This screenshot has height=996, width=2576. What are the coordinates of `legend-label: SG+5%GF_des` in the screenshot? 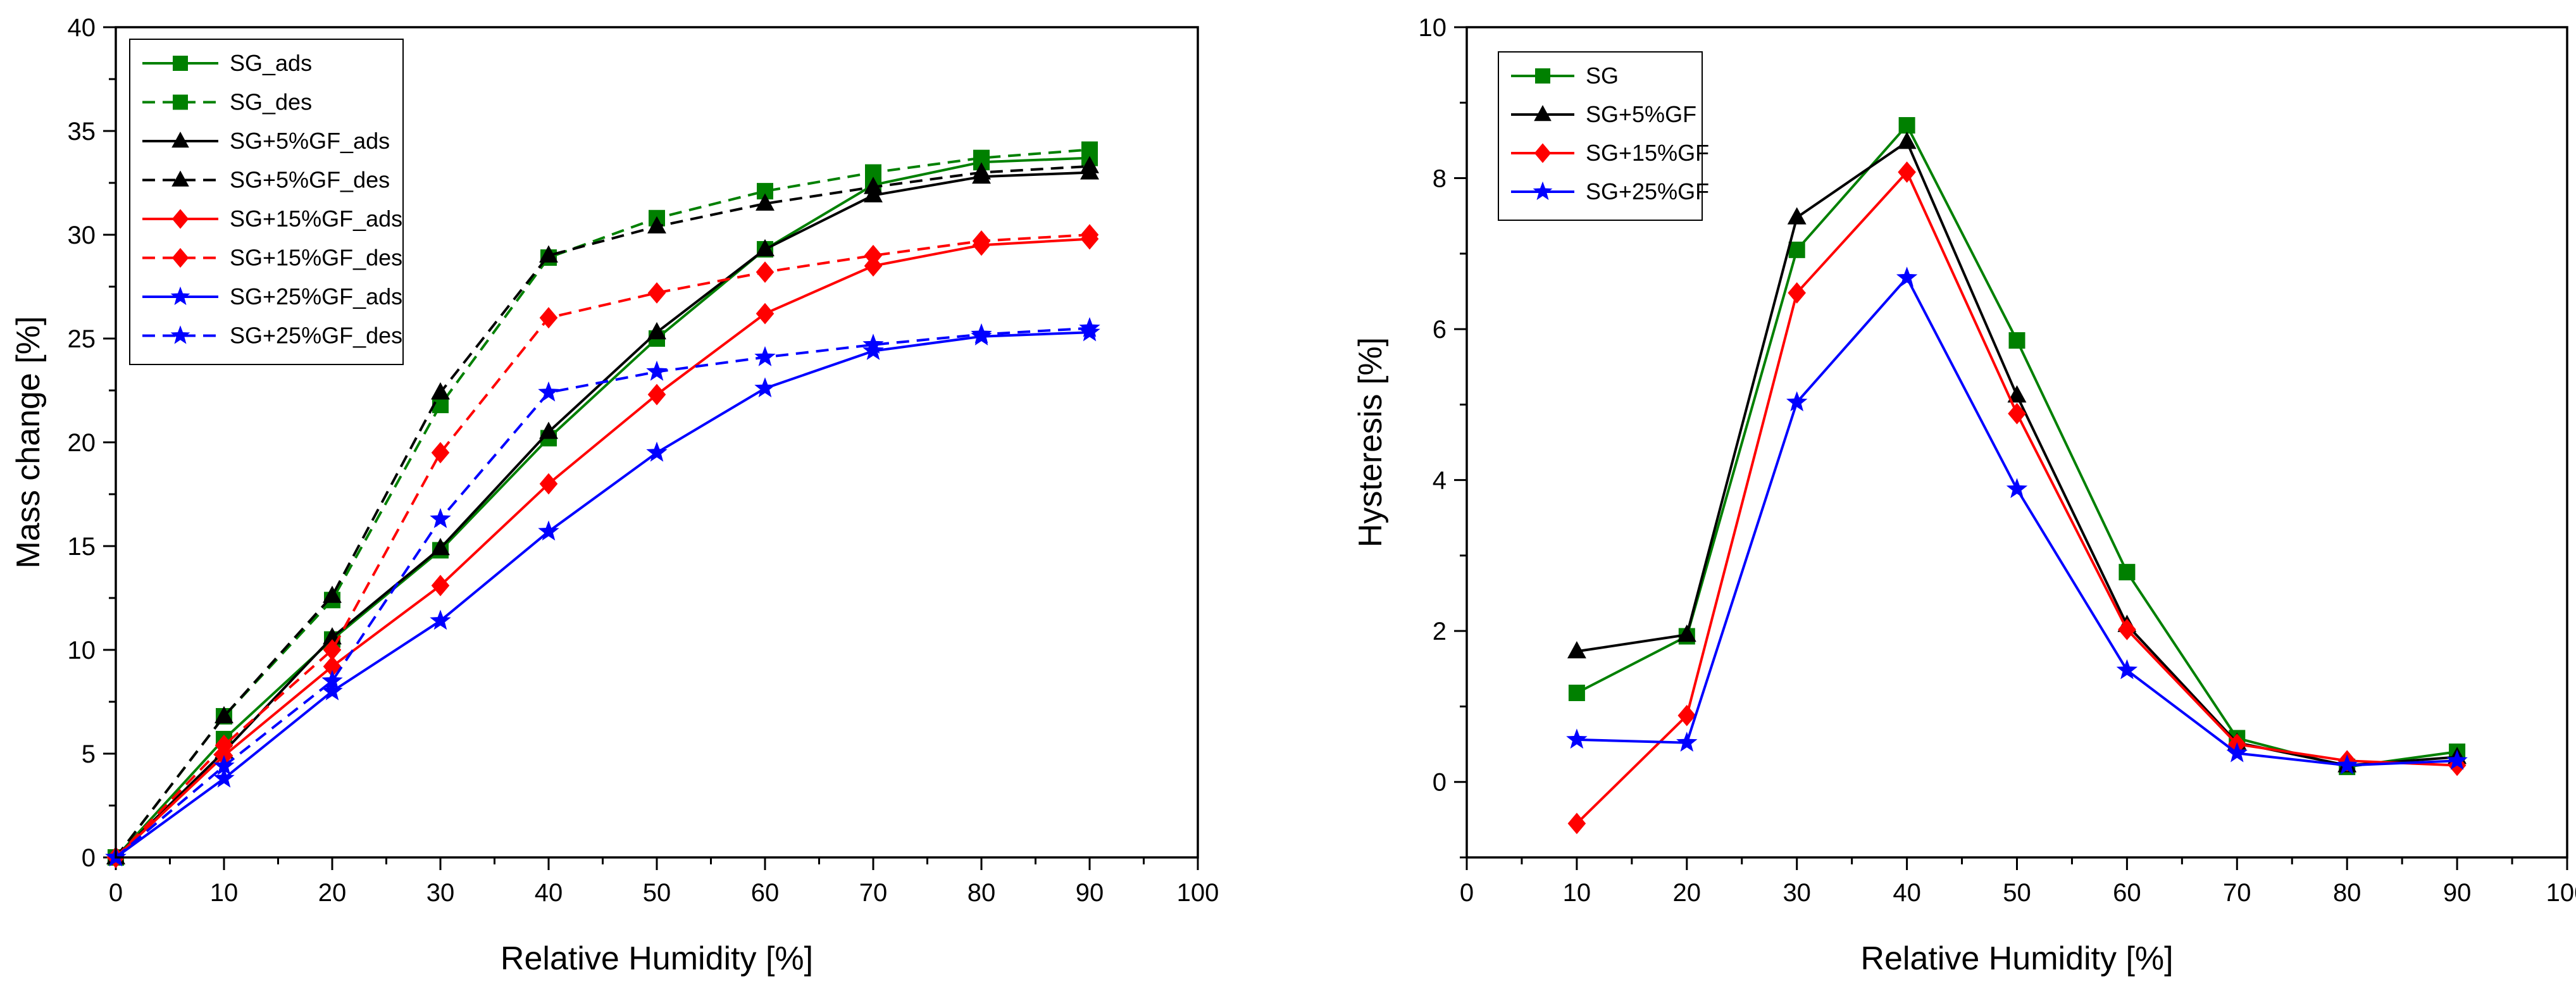 It's located at (310, 180).